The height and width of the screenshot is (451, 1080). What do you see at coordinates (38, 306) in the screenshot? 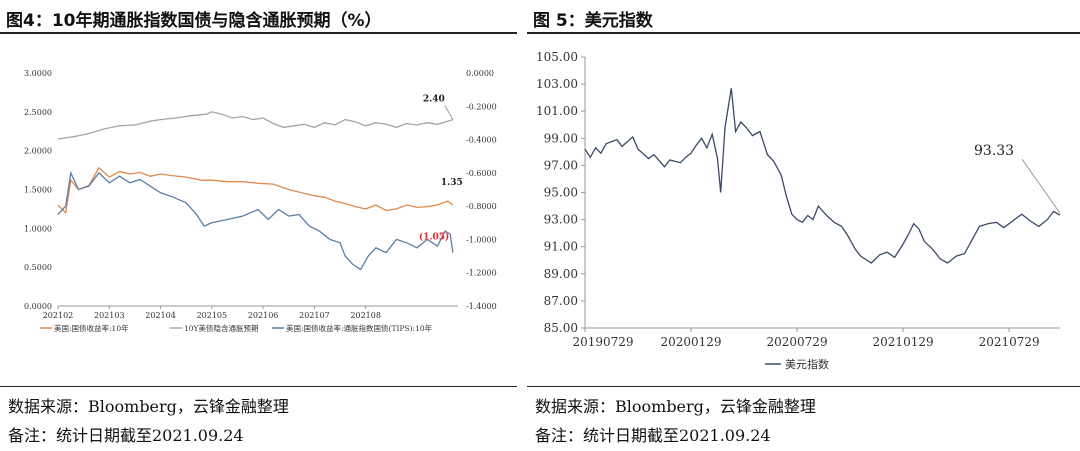
I see `left-y-tick-label: 0.0000` at bounding box center [38, 306].